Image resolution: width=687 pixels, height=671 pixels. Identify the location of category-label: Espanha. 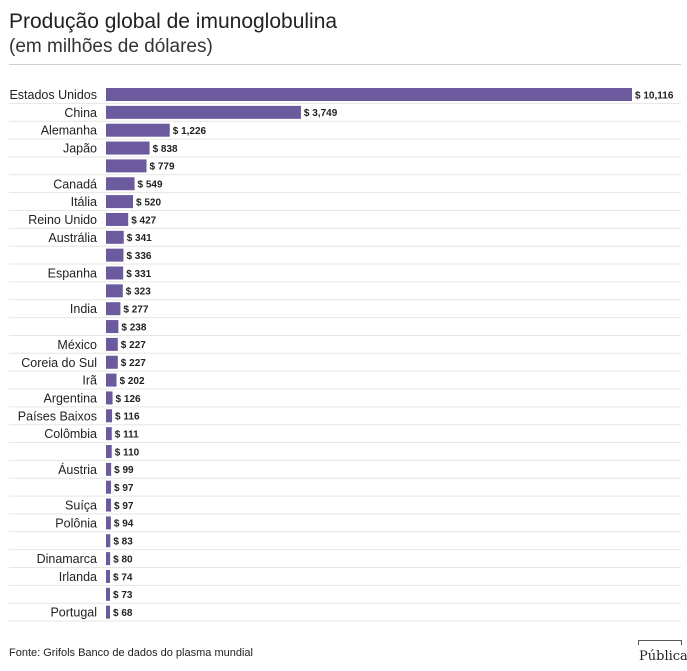
(72, 274).